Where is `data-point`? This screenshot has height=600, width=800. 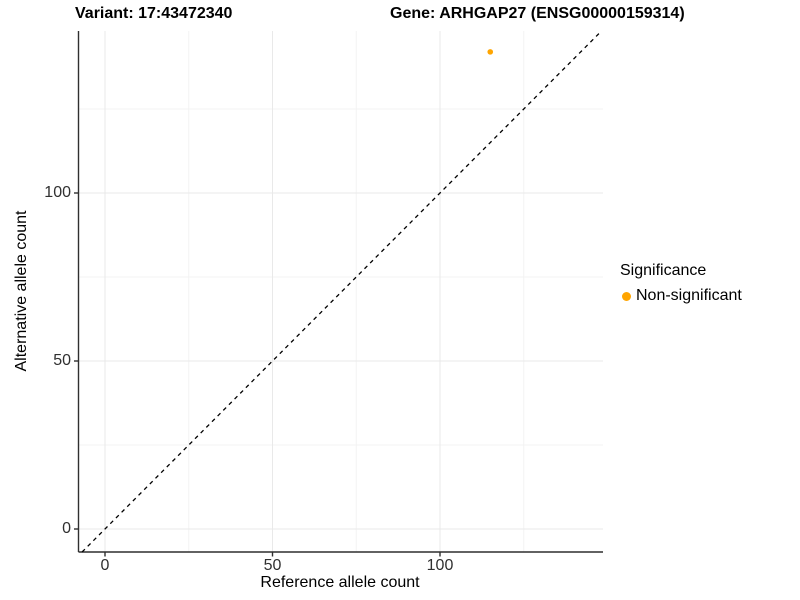
data-point is located at coordinates (490, 52).